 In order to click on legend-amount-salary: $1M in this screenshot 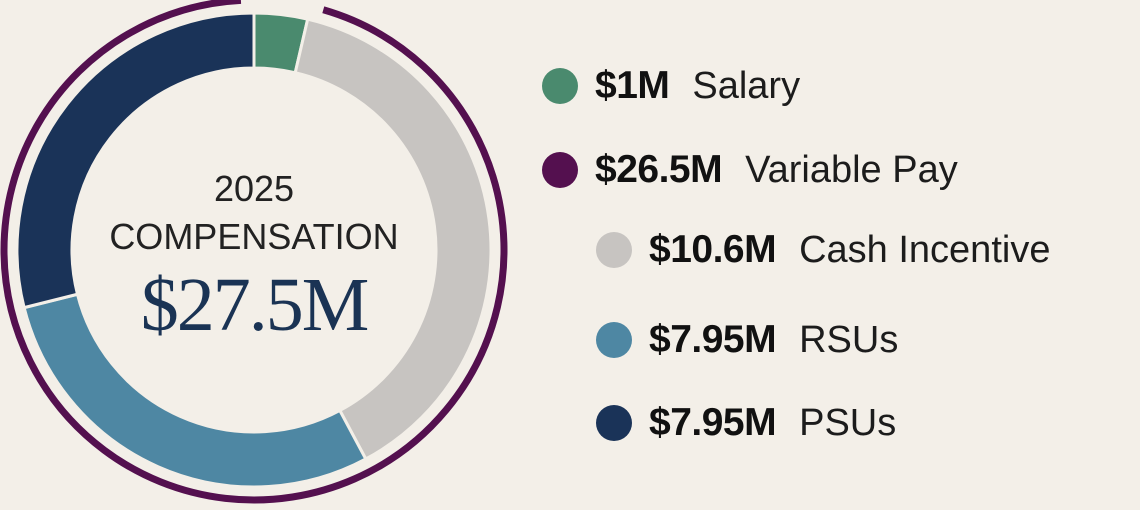, I will do `click(632, 85)`.